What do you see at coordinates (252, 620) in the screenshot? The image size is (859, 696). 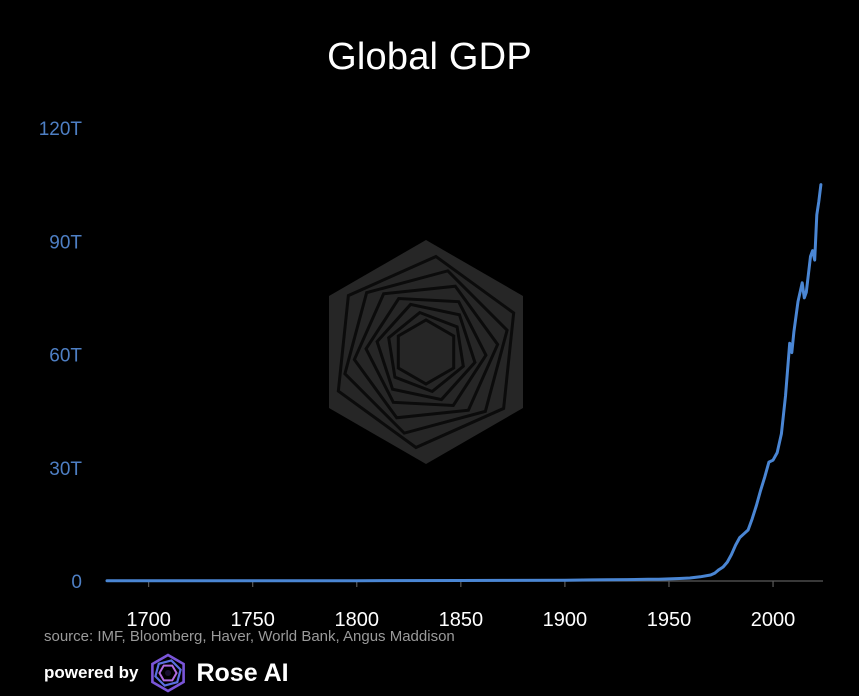 I see `x-tick-label: 1750` at bounding box center [252, 620].